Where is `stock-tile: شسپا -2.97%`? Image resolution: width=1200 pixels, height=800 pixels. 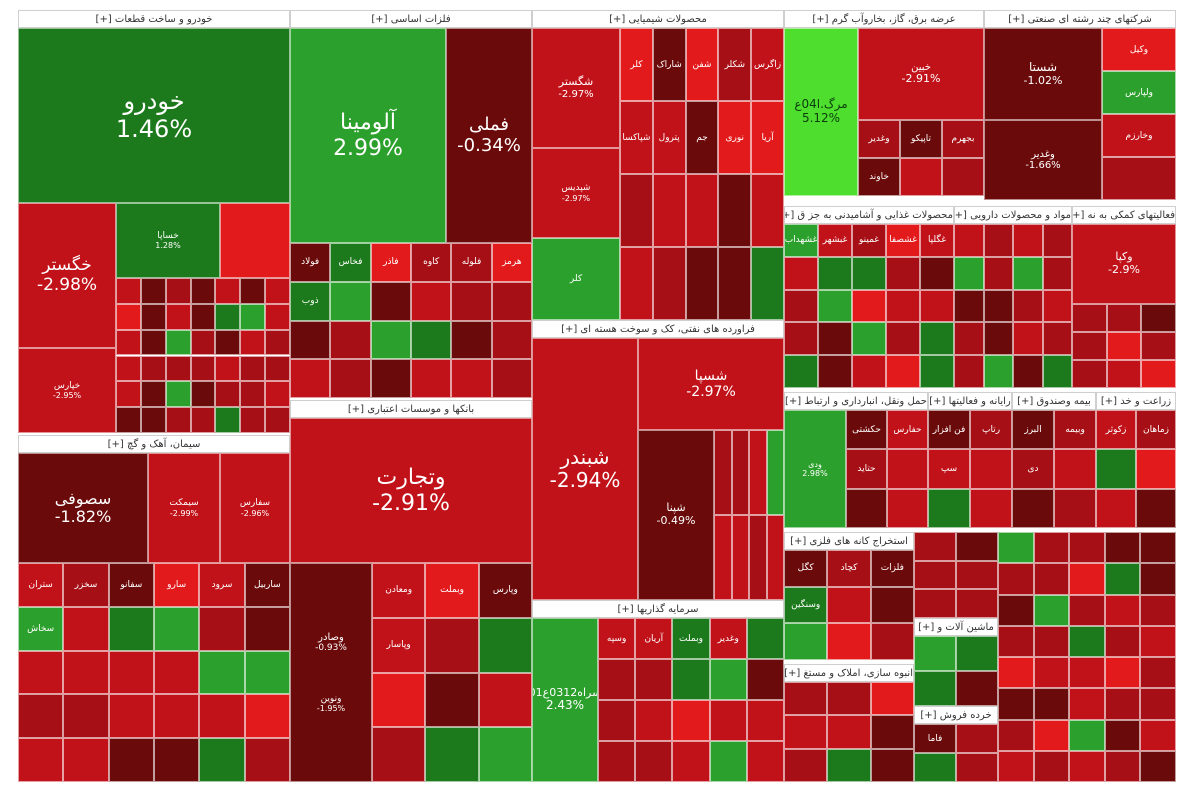 stock-tile: شسپا -2.97% is located at coordinates (711, 384).